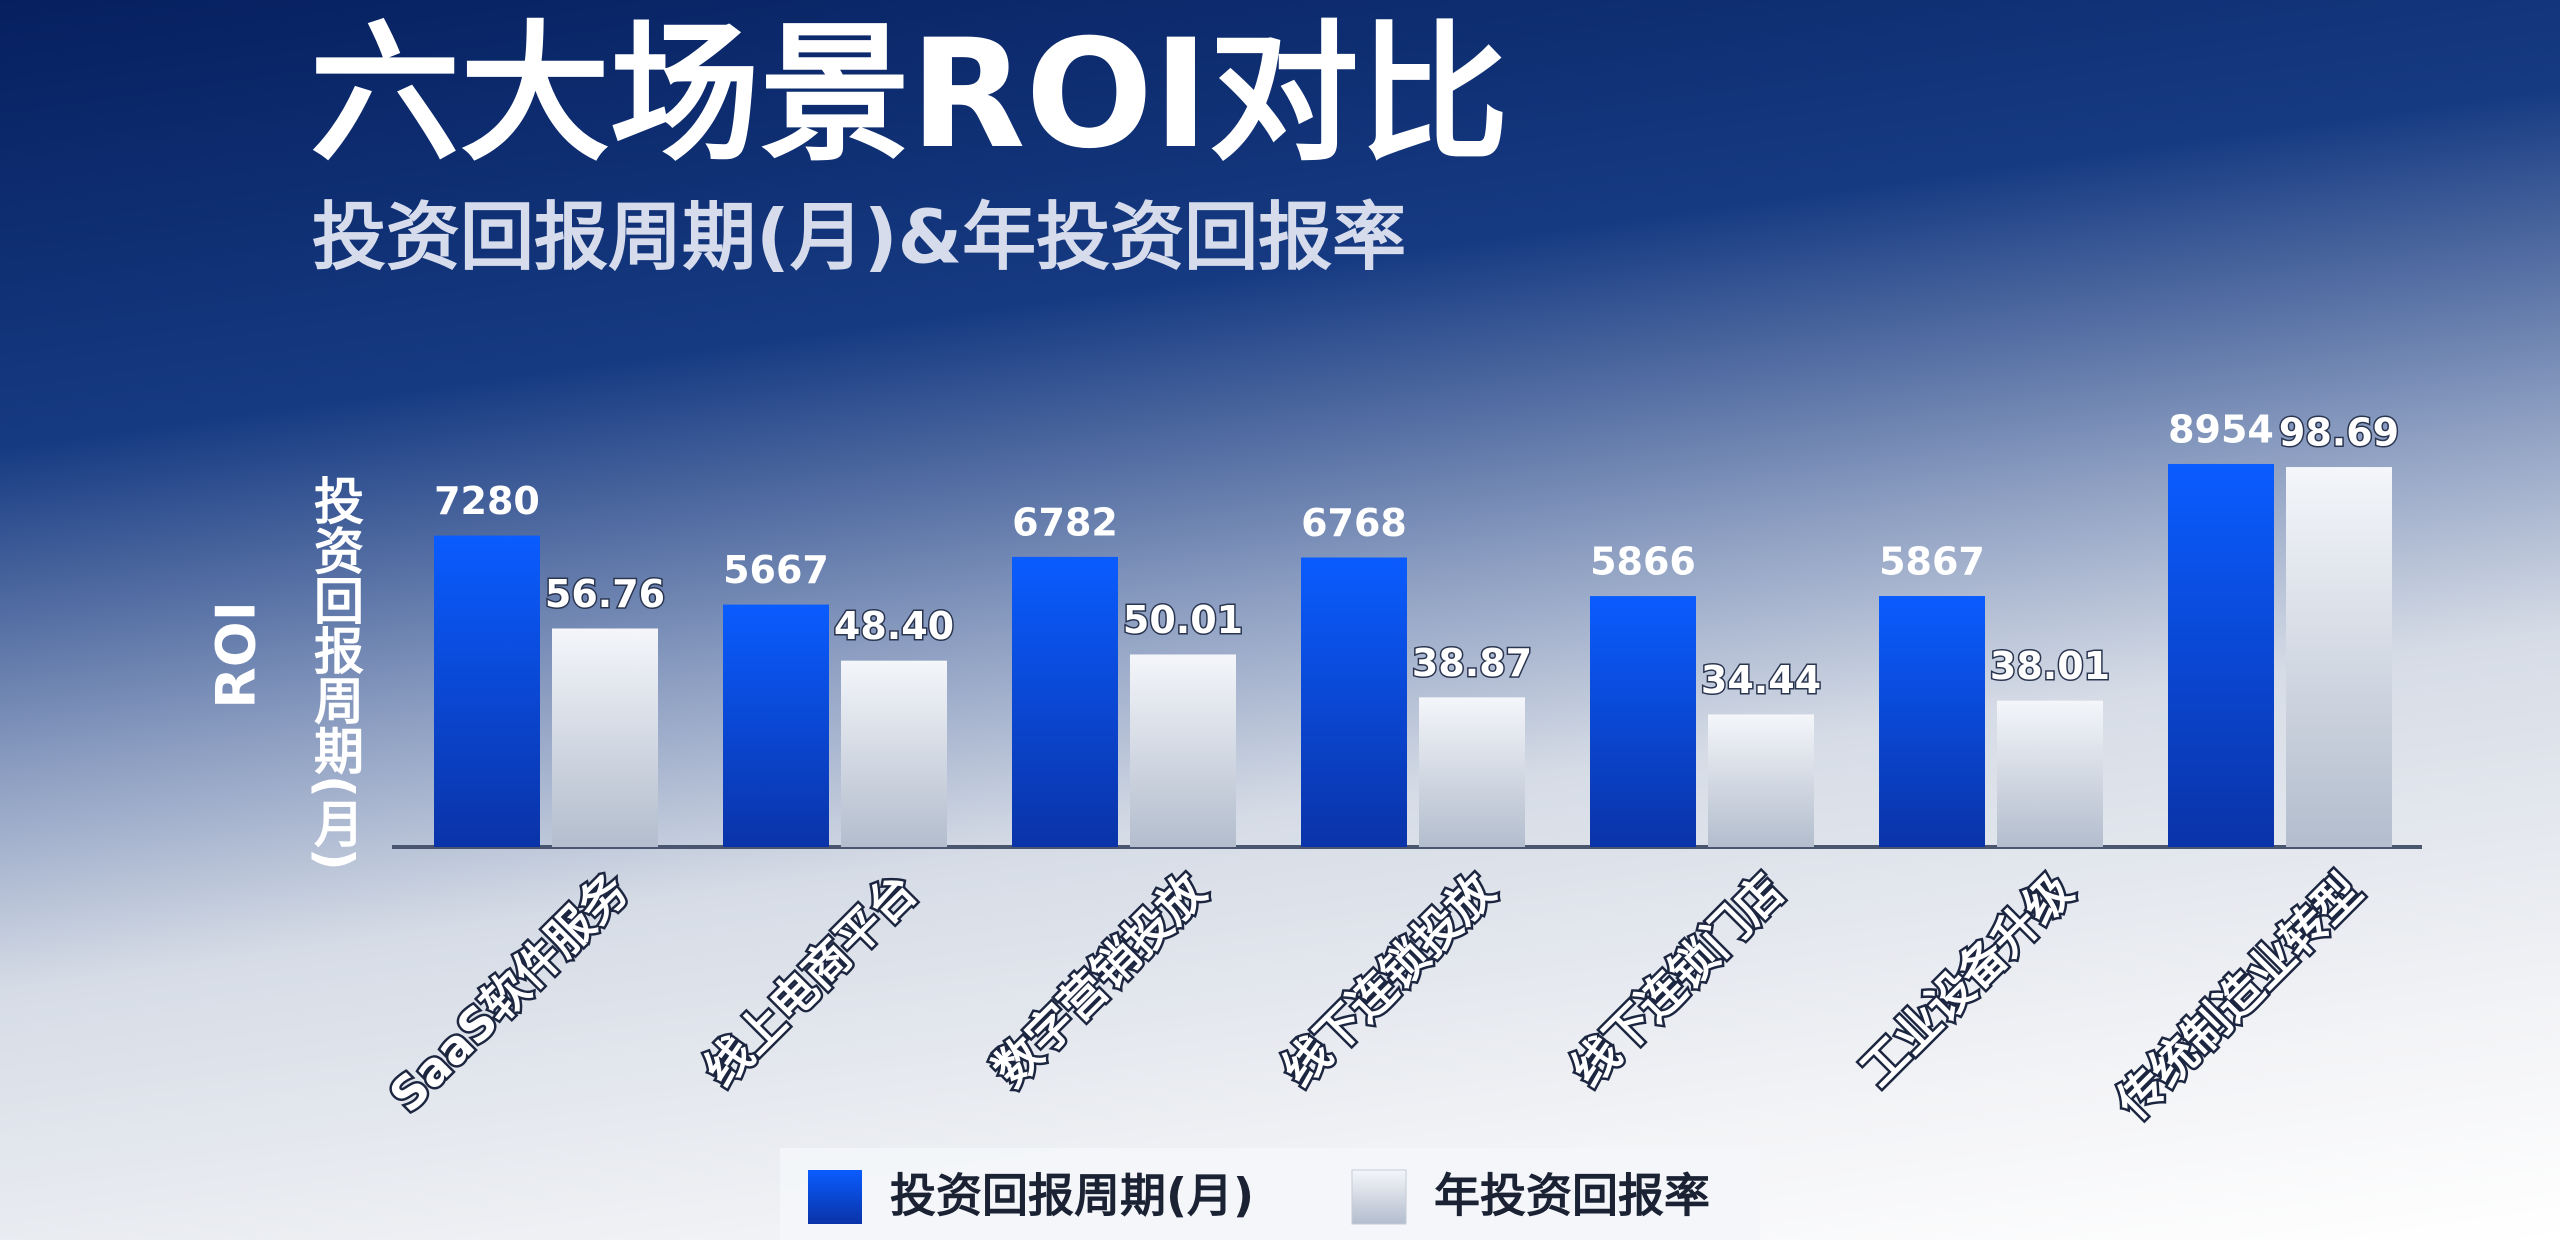 The height and width of the screenshot is (1240, 2560). What do you see at coordinates (1065, 522) in the screenshot?
I see `data-label: 6782` at bounding box center [1065, 522].